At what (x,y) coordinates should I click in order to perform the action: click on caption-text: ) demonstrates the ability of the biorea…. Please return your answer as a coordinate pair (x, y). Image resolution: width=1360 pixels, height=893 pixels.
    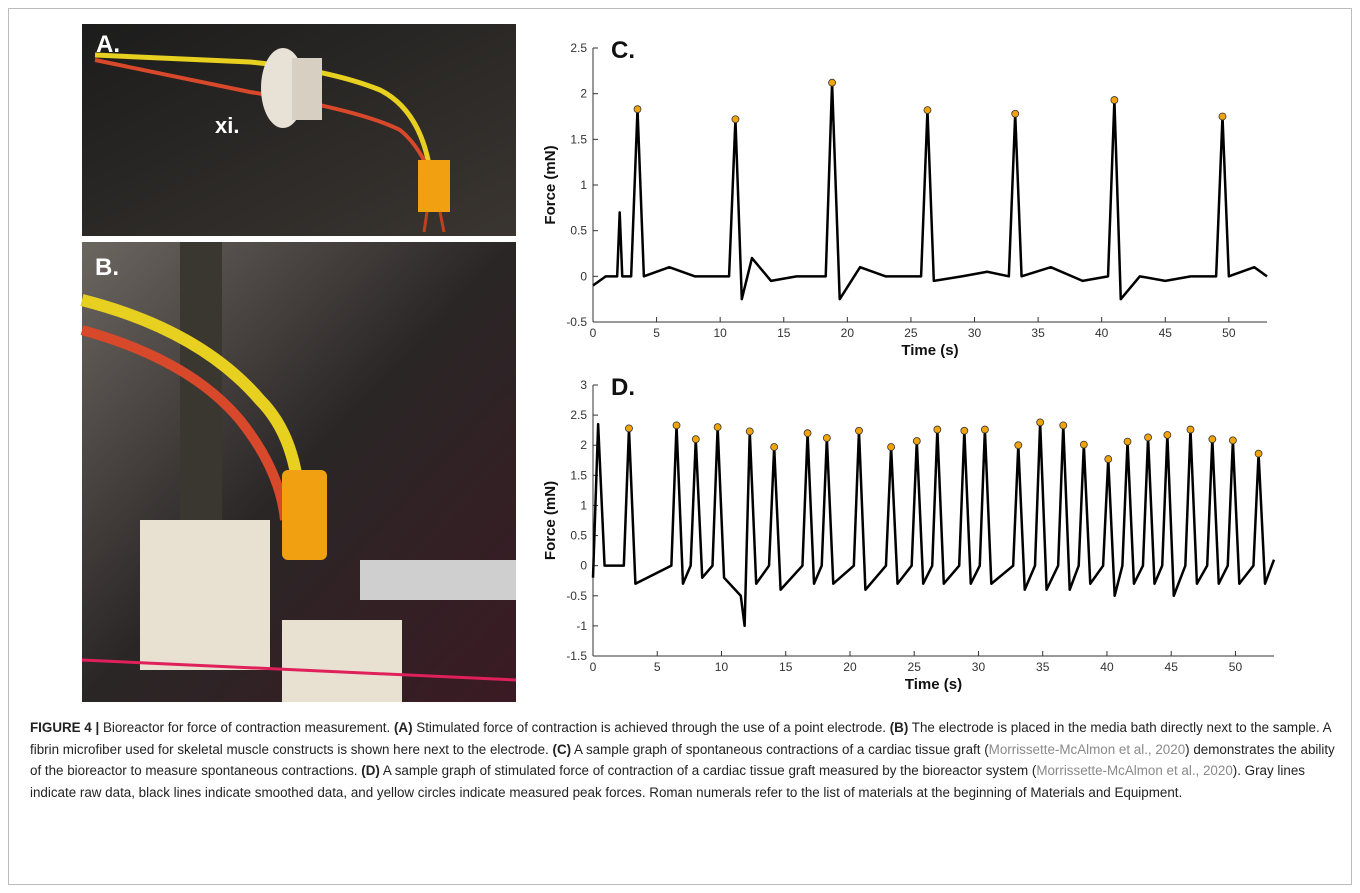
    Looking at the image, I should click on (682, 760).